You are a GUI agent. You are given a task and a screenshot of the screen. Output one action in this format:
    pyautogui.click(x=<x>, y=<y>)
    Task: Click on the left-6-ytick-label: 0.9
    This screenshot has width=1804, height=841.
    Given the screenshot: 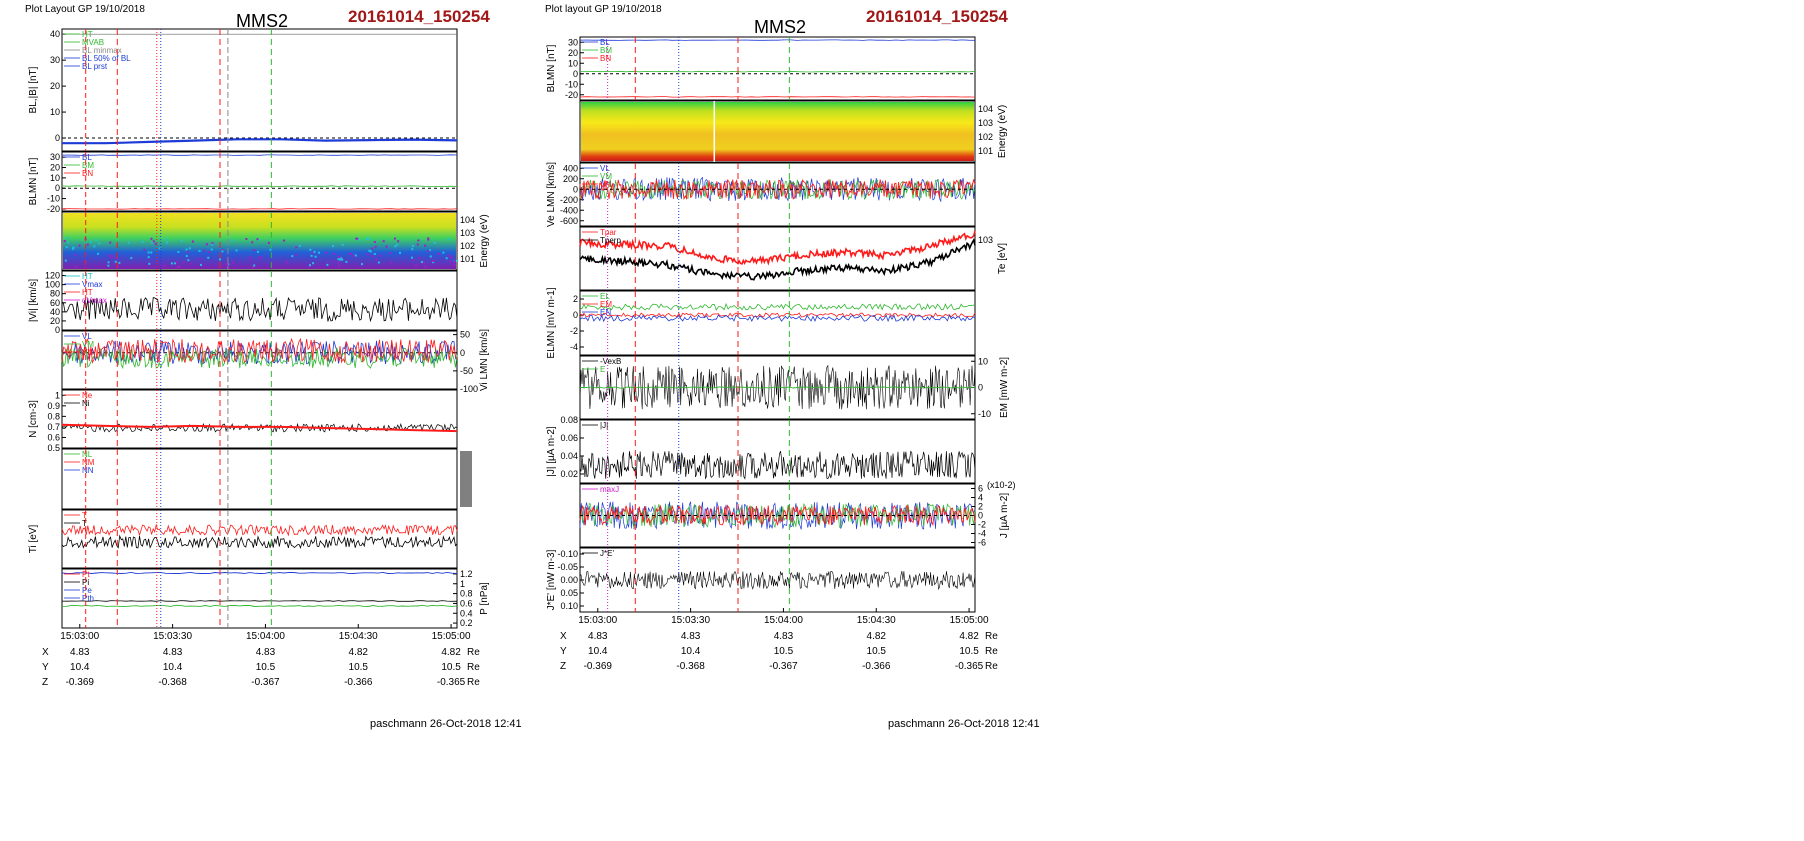 What is the action you would take?
    pyautogui.click(x=53, y=406)
    